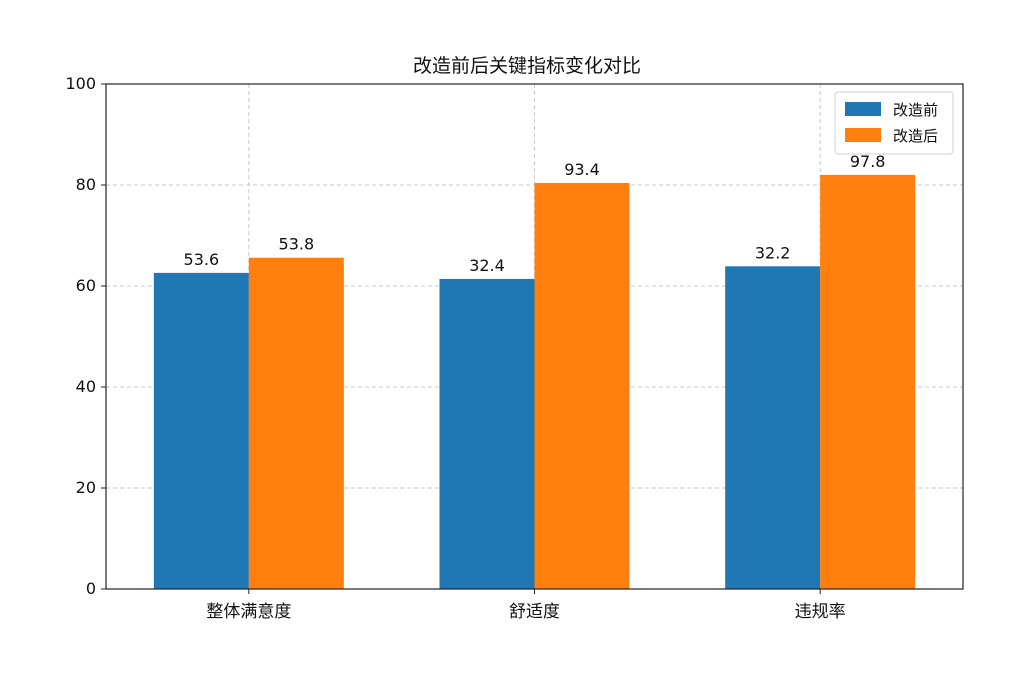 This screenshot has height=683, width=1024. I want to click on y-tick-label: 20, so click(86, 487).